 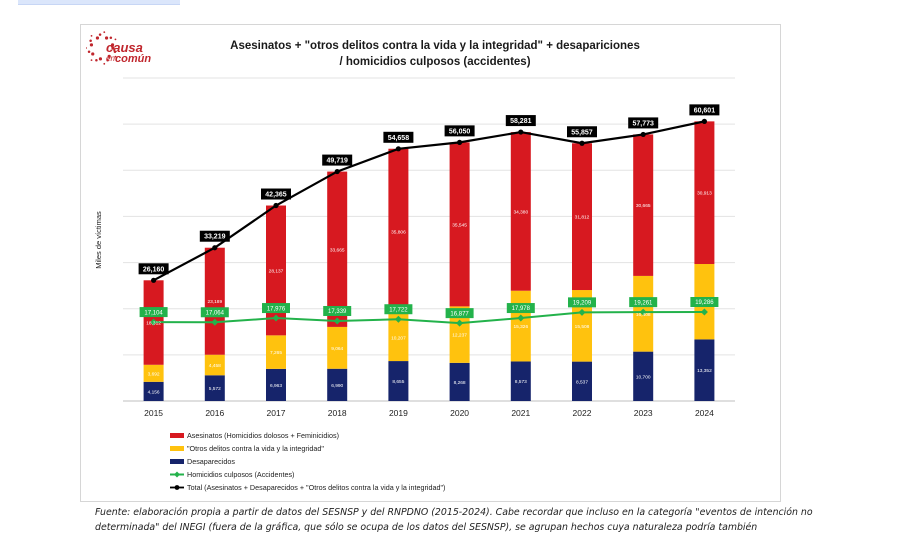 What do you see at coordinates (520, 413) in the screenshot?
I see `x-tick-label: 2021` at bounding box center [520, 413].